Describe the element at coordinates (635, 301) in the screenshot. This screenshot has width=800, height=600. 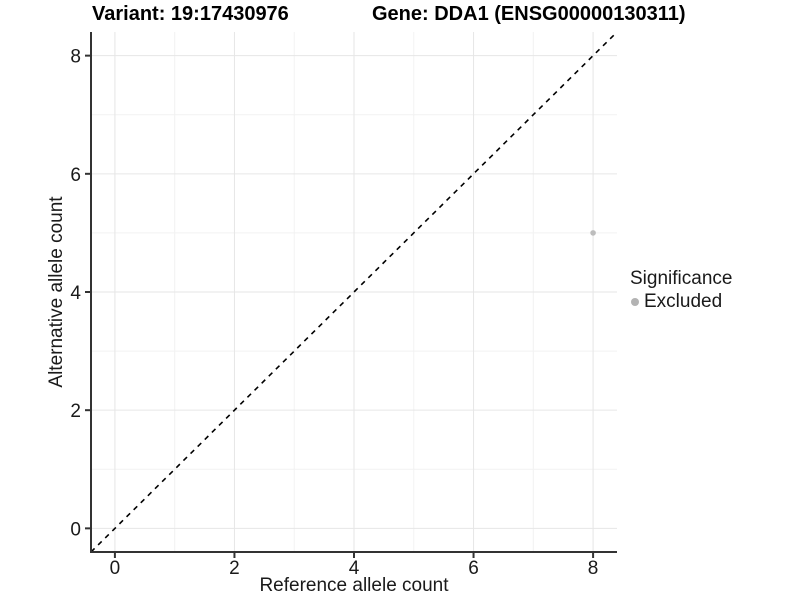
I see `legend-point-icon` at that location.